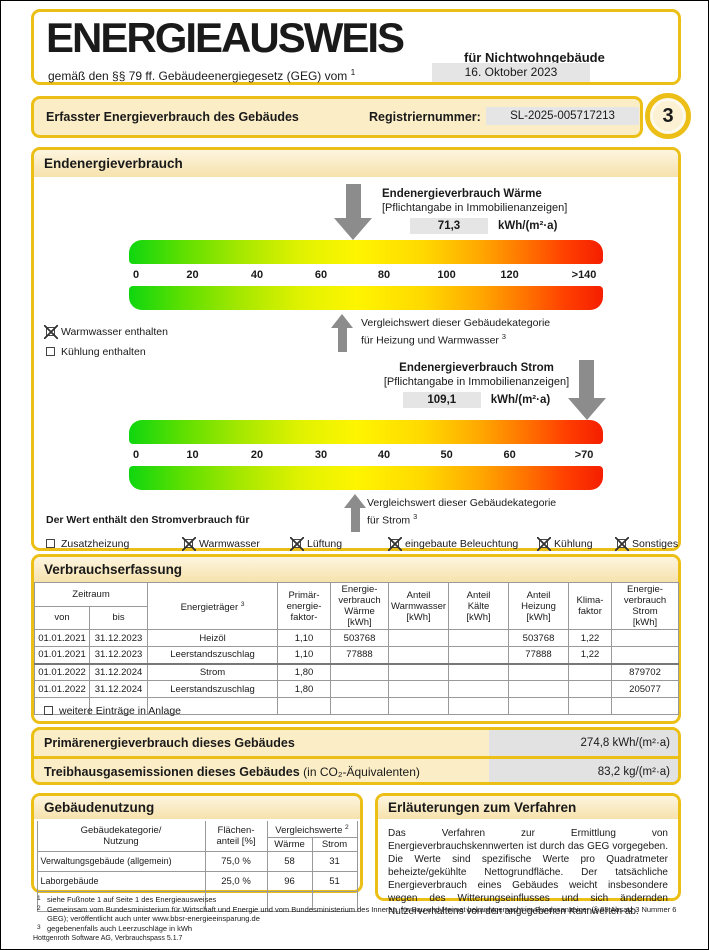 The image size is (709, 950). What do you see at coordinates (511, 72) in the screenshot?
I see `law-date-box: 16. Oktober 2023` at bounding box center [511, 72].